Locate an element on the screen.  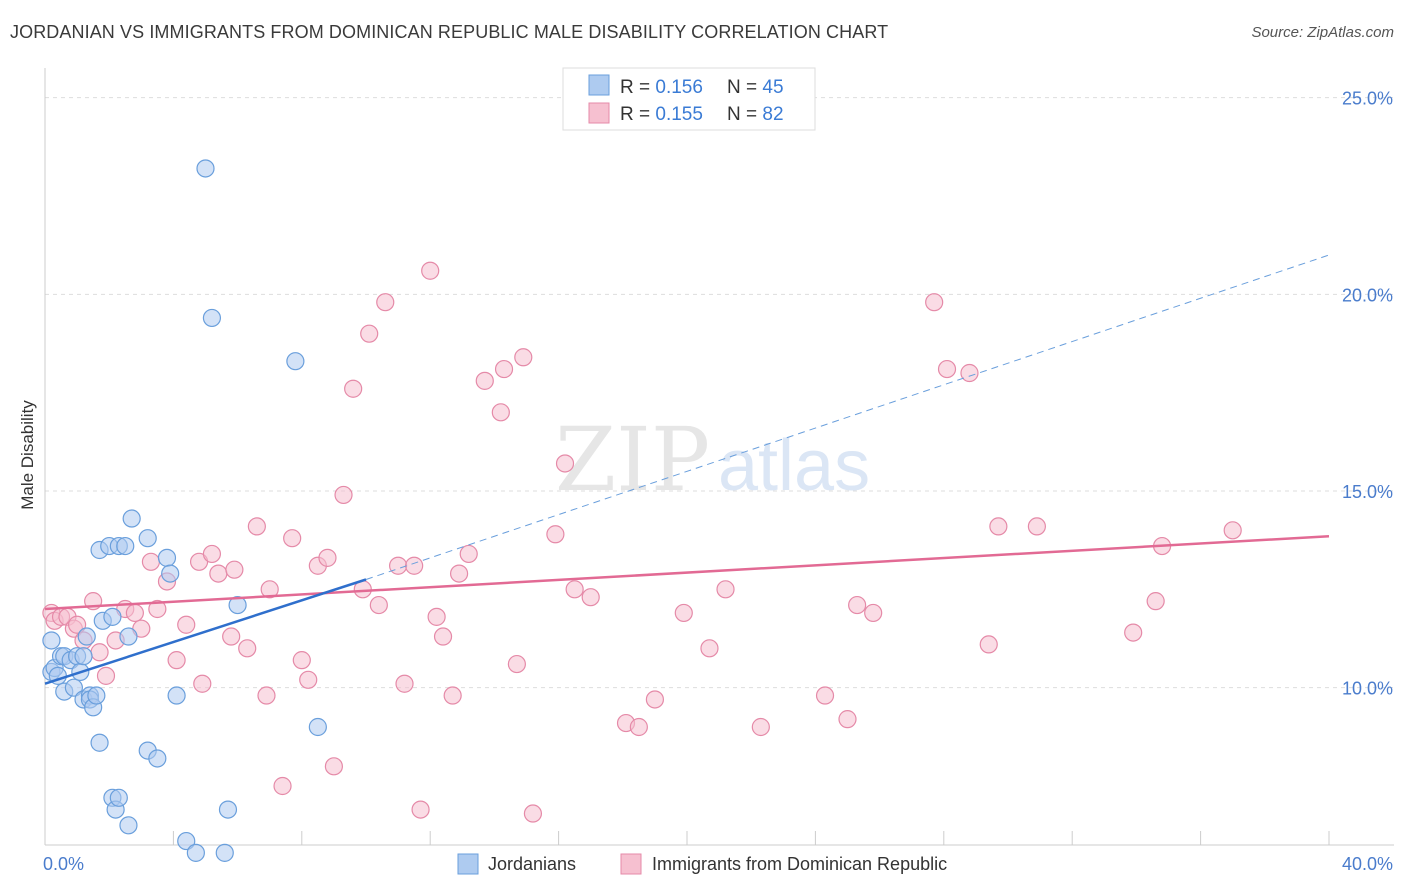
x-tick-label: 40.0% is located at coordinates (1367, 864).